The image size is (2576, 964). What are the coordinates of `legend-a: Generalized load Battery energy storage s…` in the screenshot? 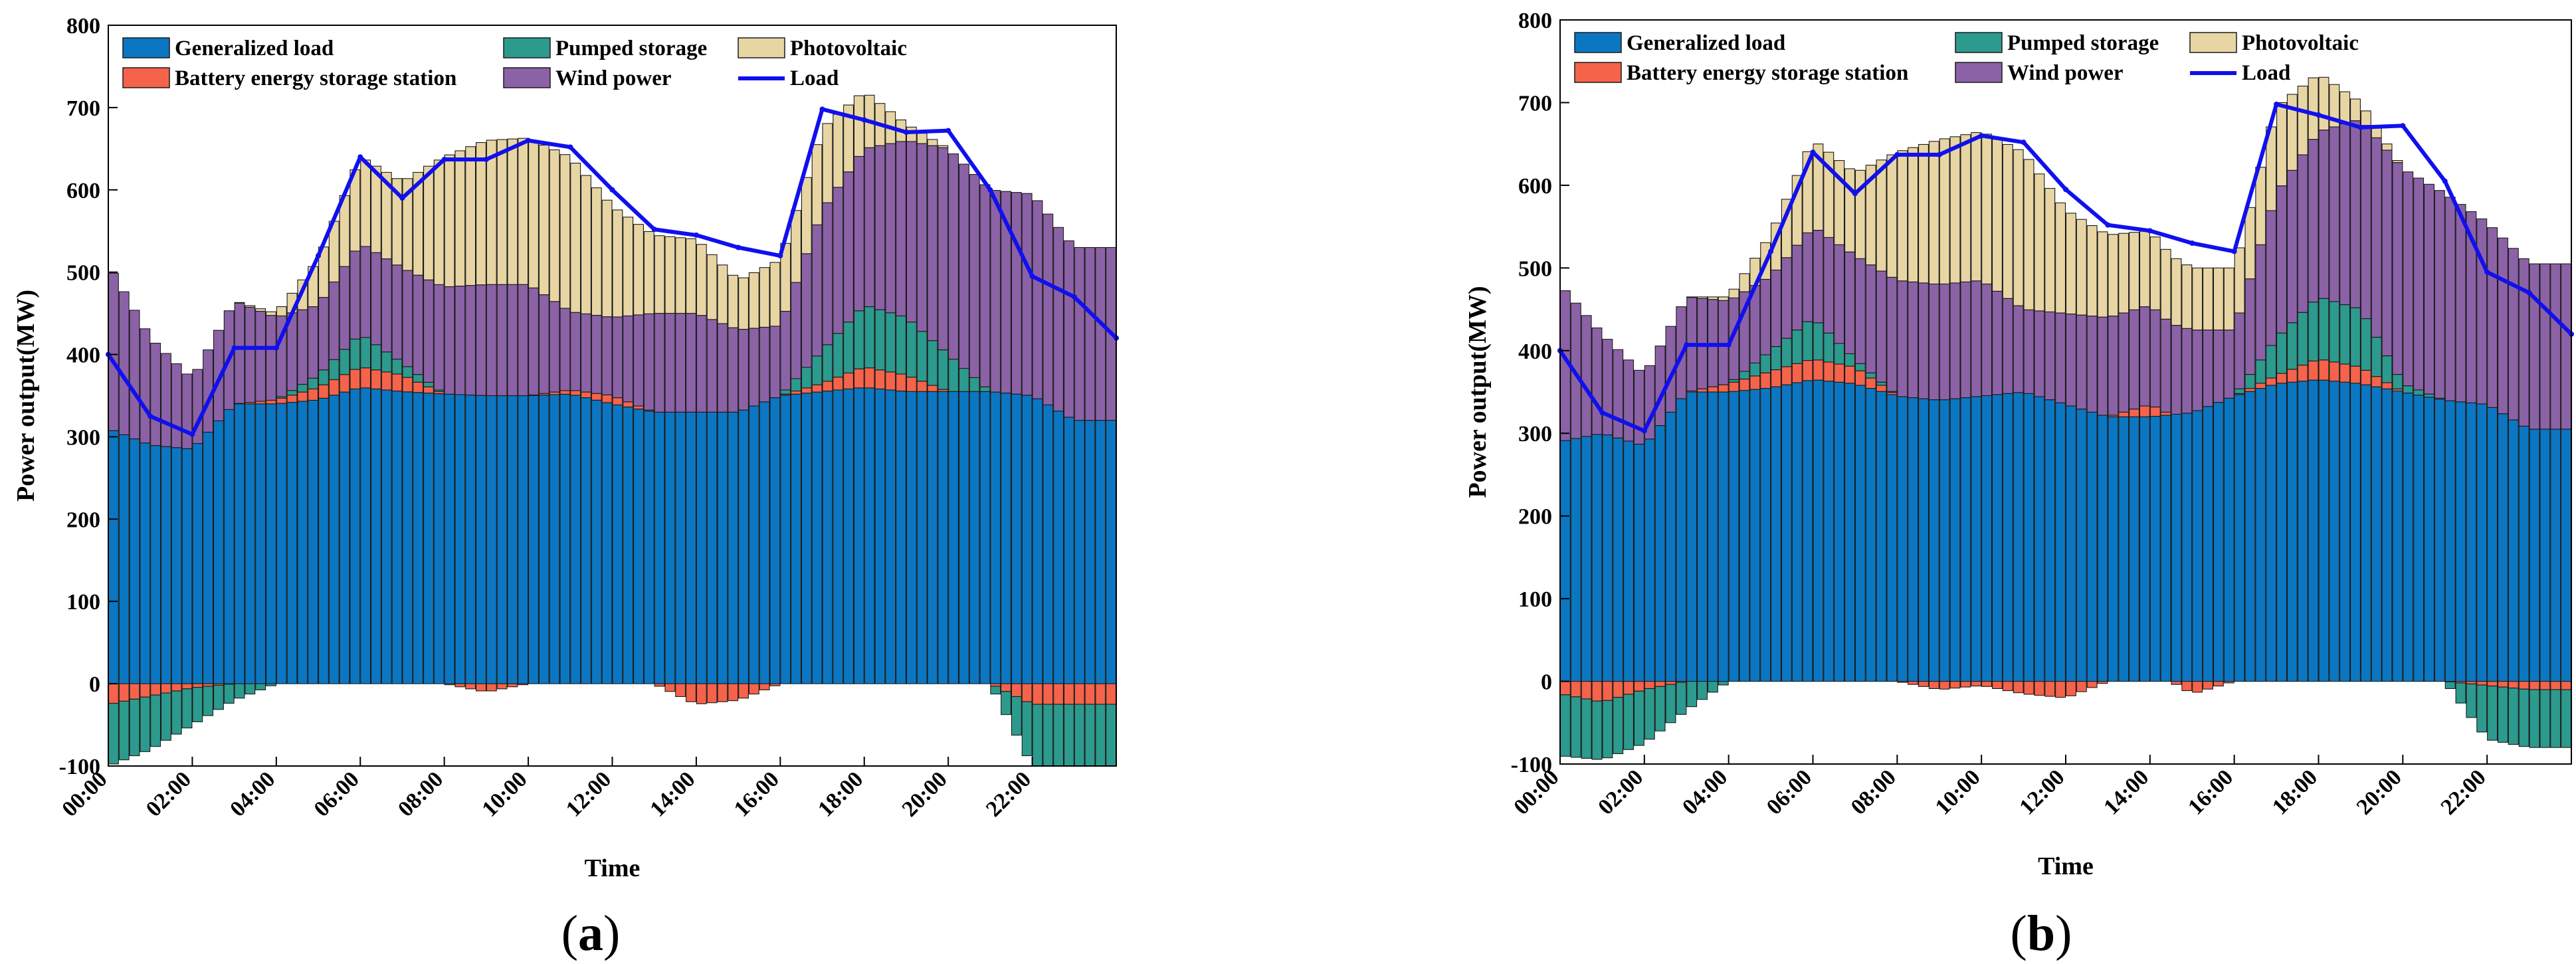 It's located at (514, 63).